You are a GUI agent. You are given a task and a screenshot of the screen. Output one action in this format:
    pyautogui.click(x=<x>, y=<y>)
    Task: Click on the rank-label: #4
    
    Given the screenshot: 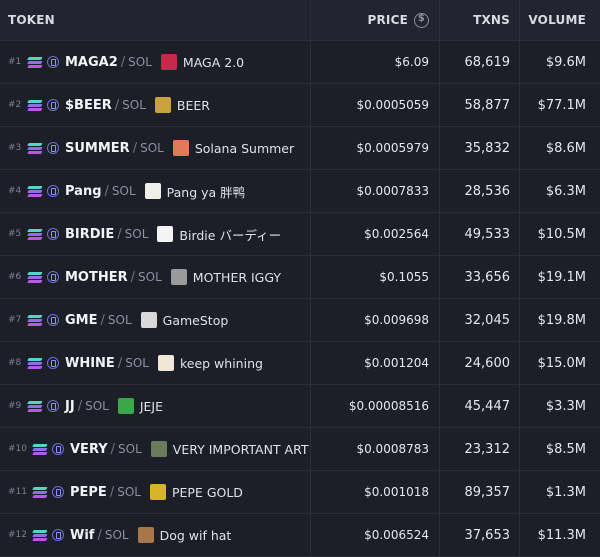 What is the action you would take?
    pyautogui.click(x=15, y=191)
    